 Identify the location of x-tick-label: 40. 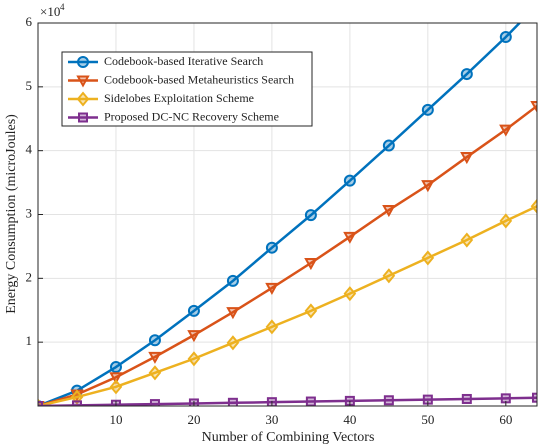
(349, 419).